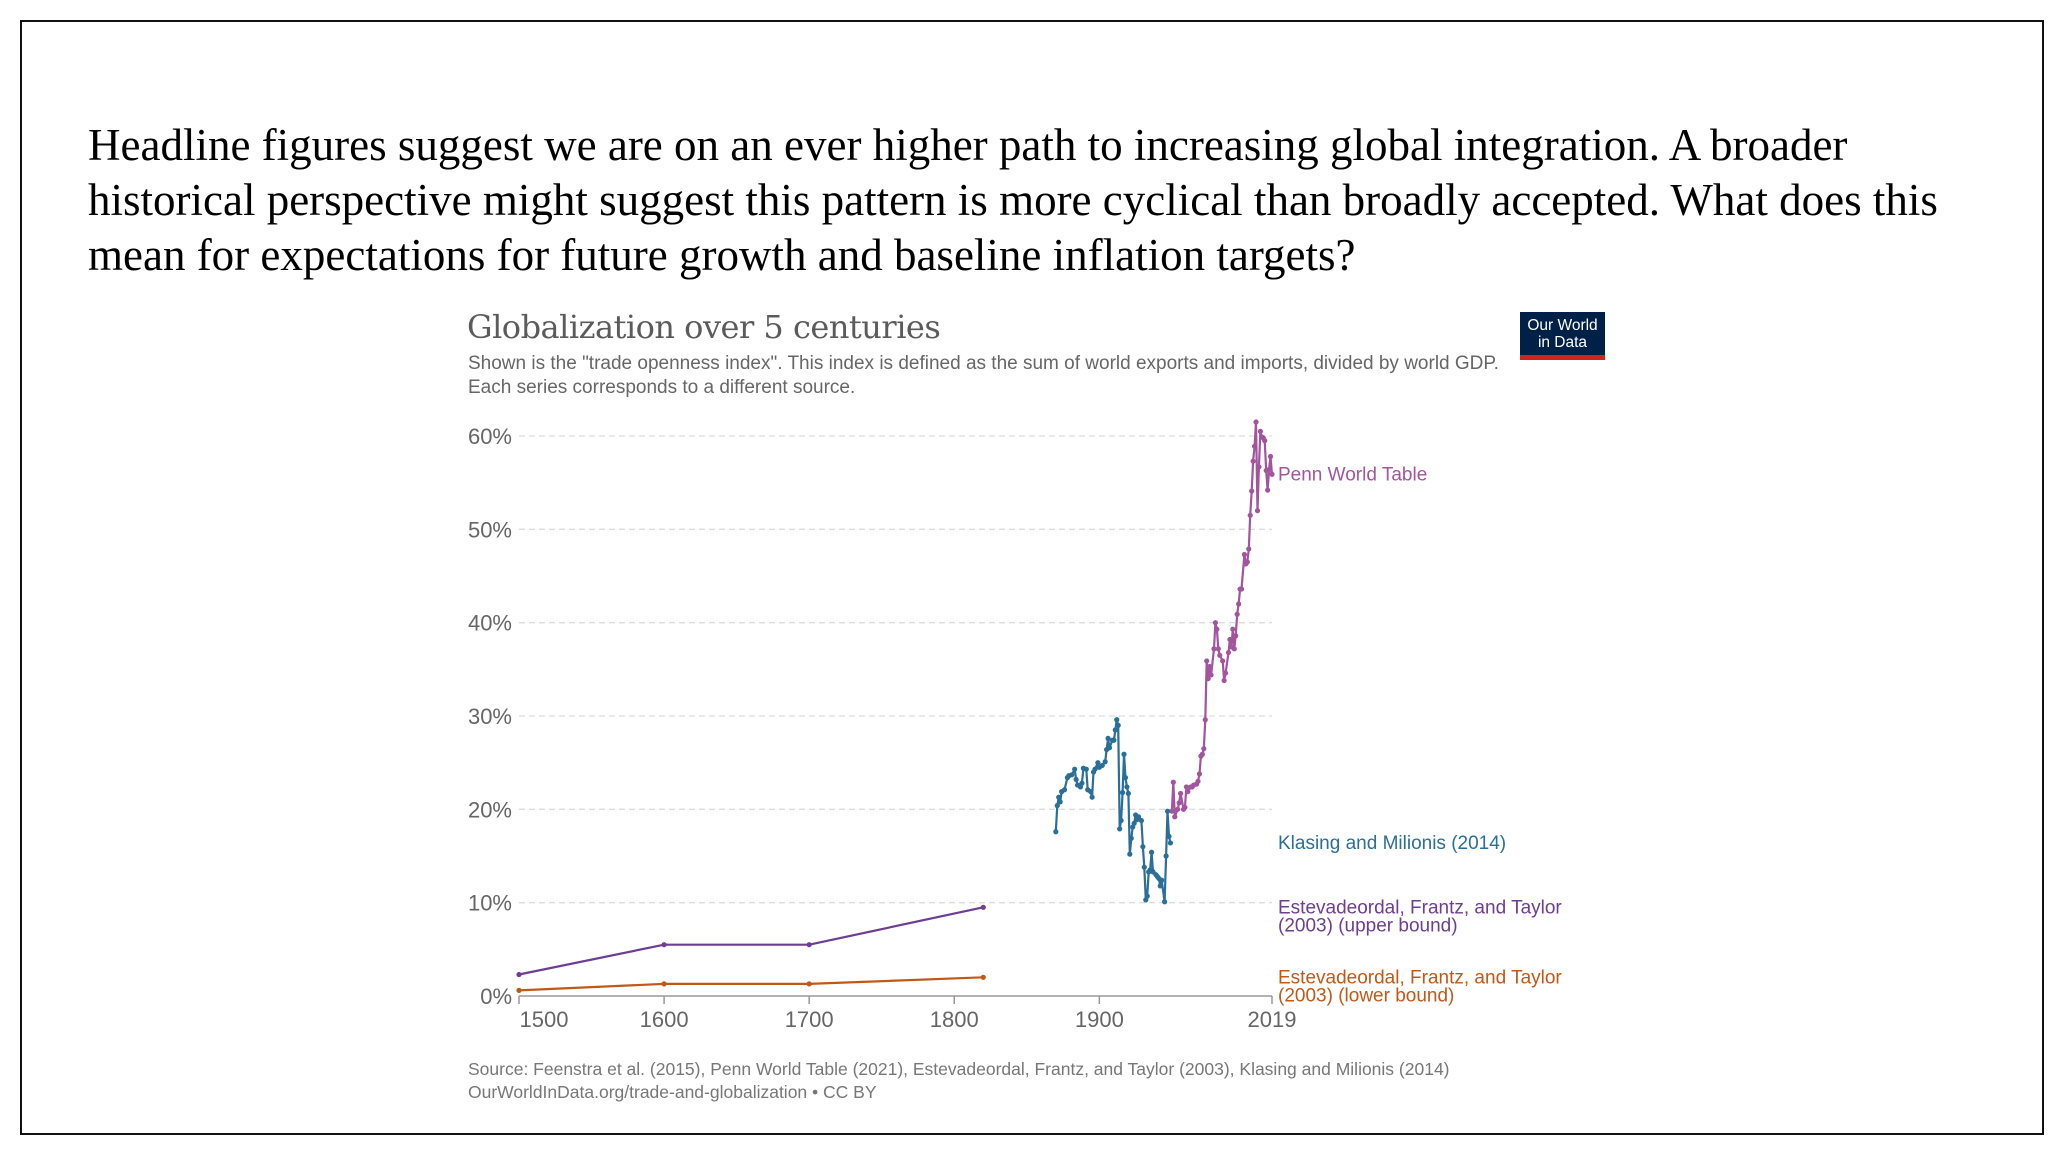 The height and width of the screenshot is (1158, 2066). I want to click on y-tick-label: 20%, so click(490, 809).